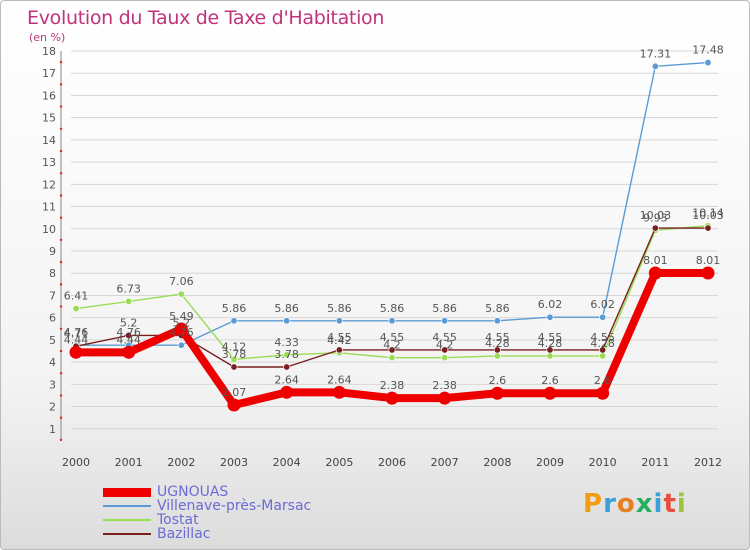 The height and width of the screenshot is (550, 750). Describe the element at coordinates (181, 462) in the screenshot. I see `x-tick-label: 2002` at that location.